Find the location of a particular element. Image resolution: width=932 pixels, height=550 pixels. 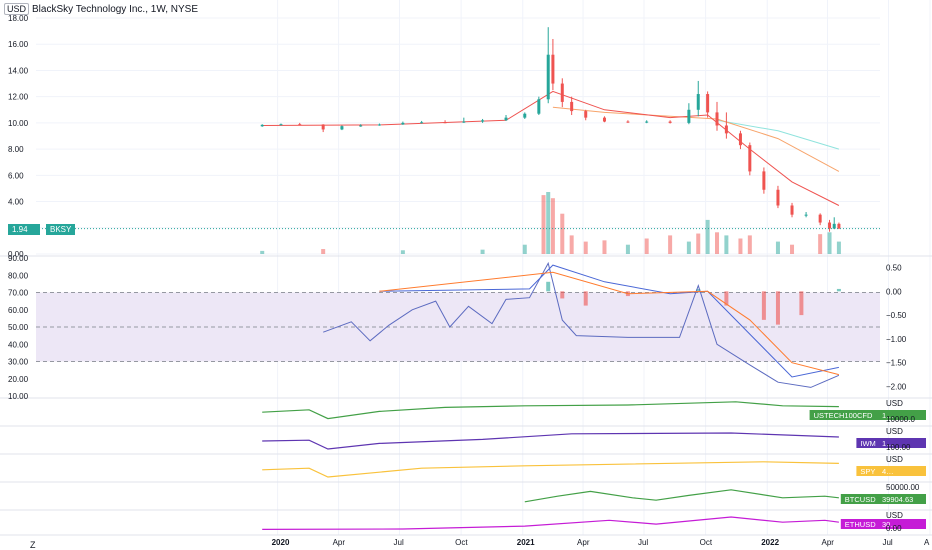

oscillator-right-axis-label: −1.50 is located at coordinates (896, 363).